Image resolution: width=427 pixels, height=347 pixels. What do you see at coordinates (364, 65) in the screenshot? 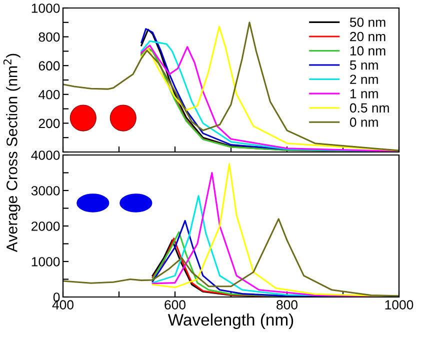
I see `legend-label: 5 nm` at bounding box center [364, 65].